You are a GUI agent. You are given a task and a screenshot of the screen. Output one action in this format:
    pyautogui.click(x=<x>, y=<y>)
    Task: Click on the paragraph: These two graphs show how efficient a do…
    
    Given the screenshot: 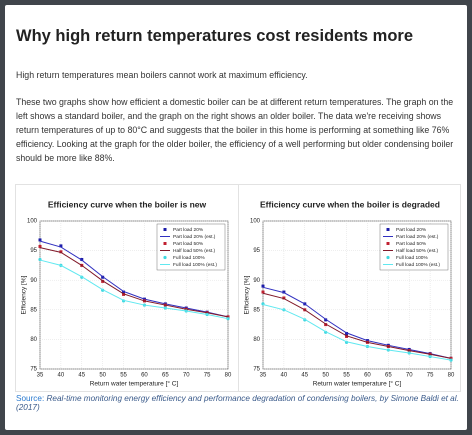 What is the action you would take?
    pyautogui.click(x=235, y=130)
    